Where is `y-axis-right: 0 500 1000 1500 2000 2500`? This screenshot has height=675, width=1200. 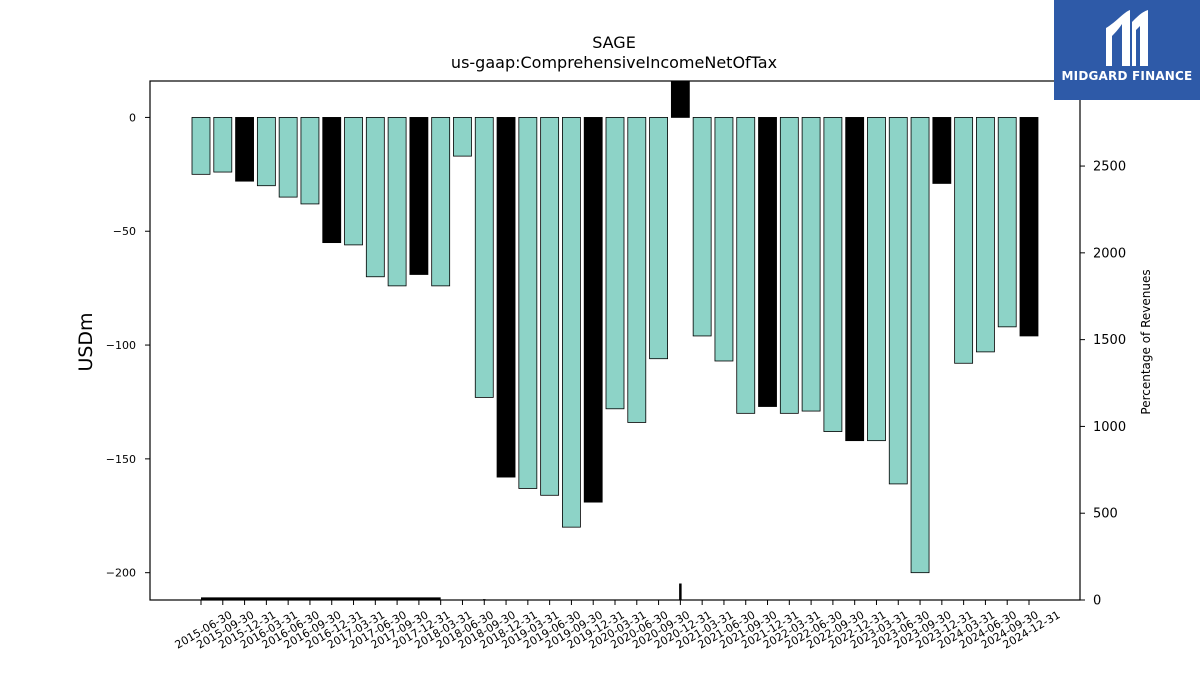 y-axis-right: 0 500 1000 1500 2000 2500 is located at coordinates (1103, 384).